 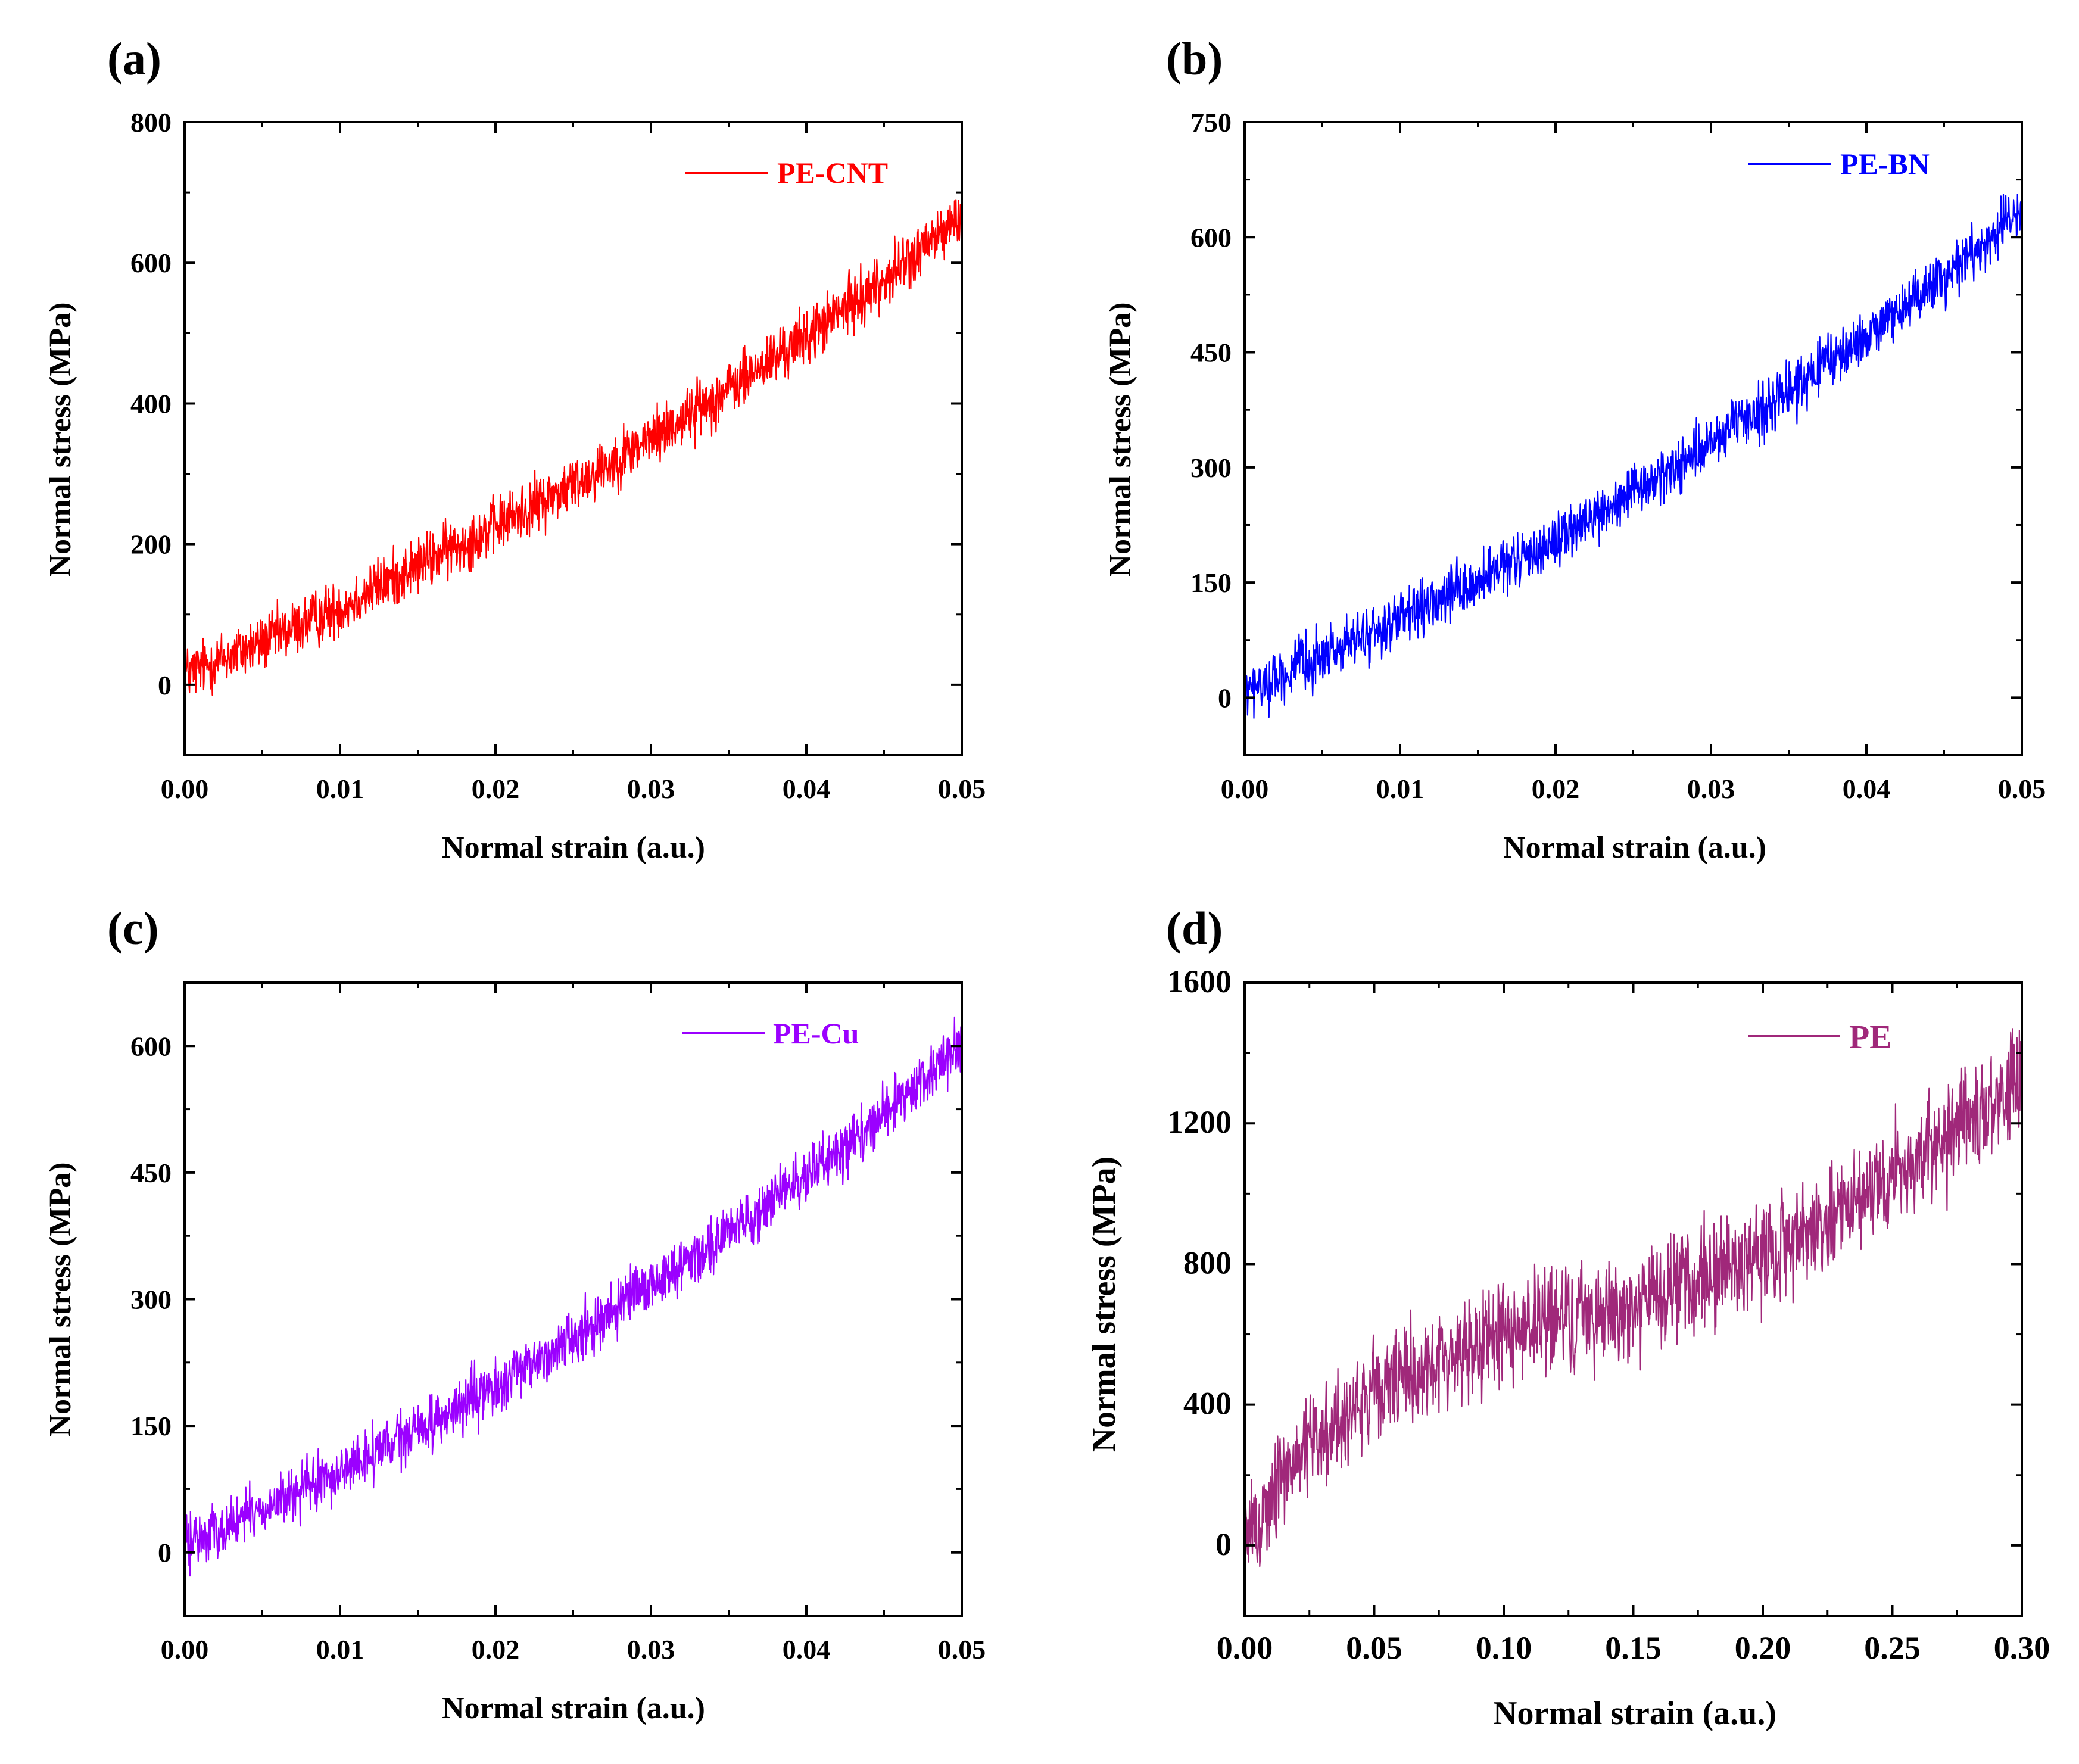 I want to click on panel-label-a: (a), so click(x=134, y=59).